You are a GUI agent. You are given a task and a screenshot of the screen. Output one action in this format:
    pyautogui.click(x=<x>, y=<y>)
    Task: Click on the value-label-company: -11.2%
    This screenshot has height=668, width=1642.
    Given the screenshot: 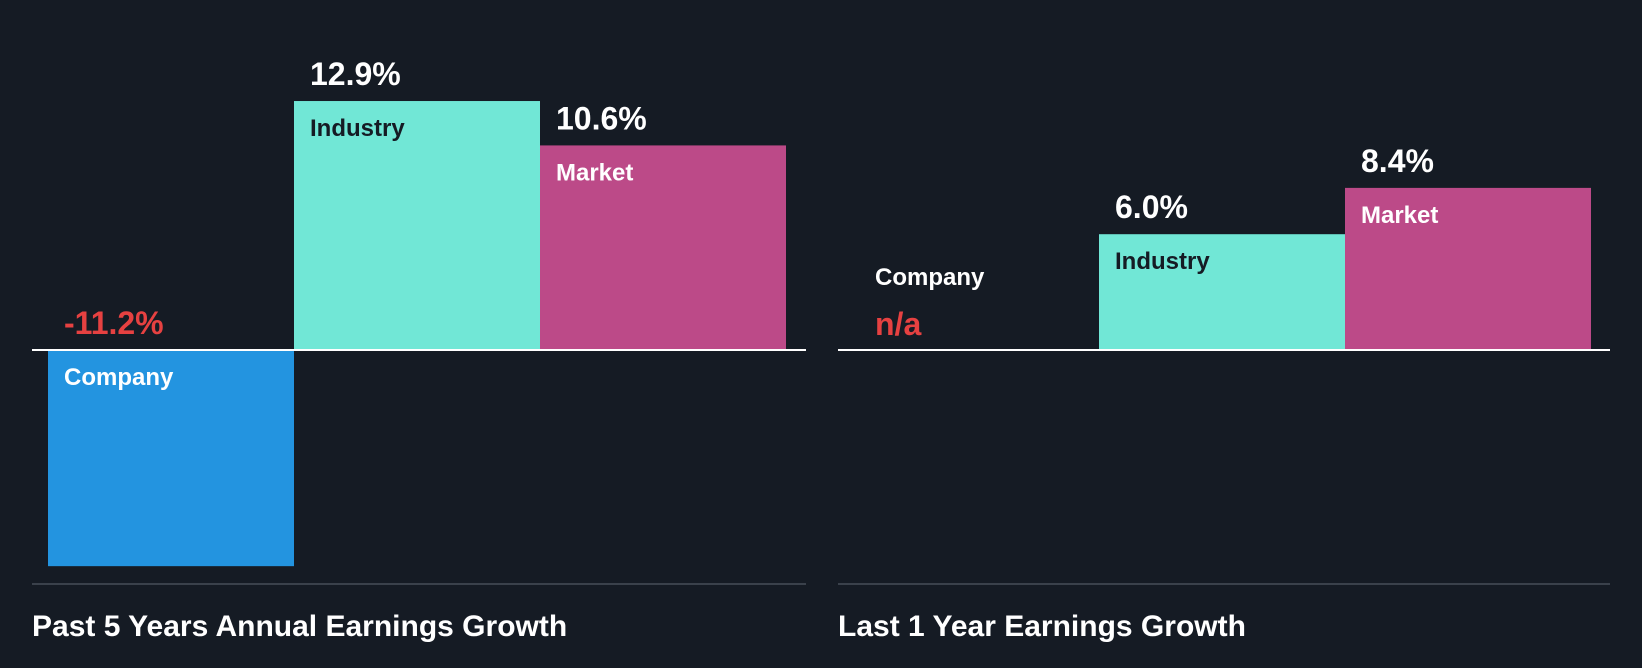 What is the action you would take?
    pyautogui.click(x=114, y=323)
    